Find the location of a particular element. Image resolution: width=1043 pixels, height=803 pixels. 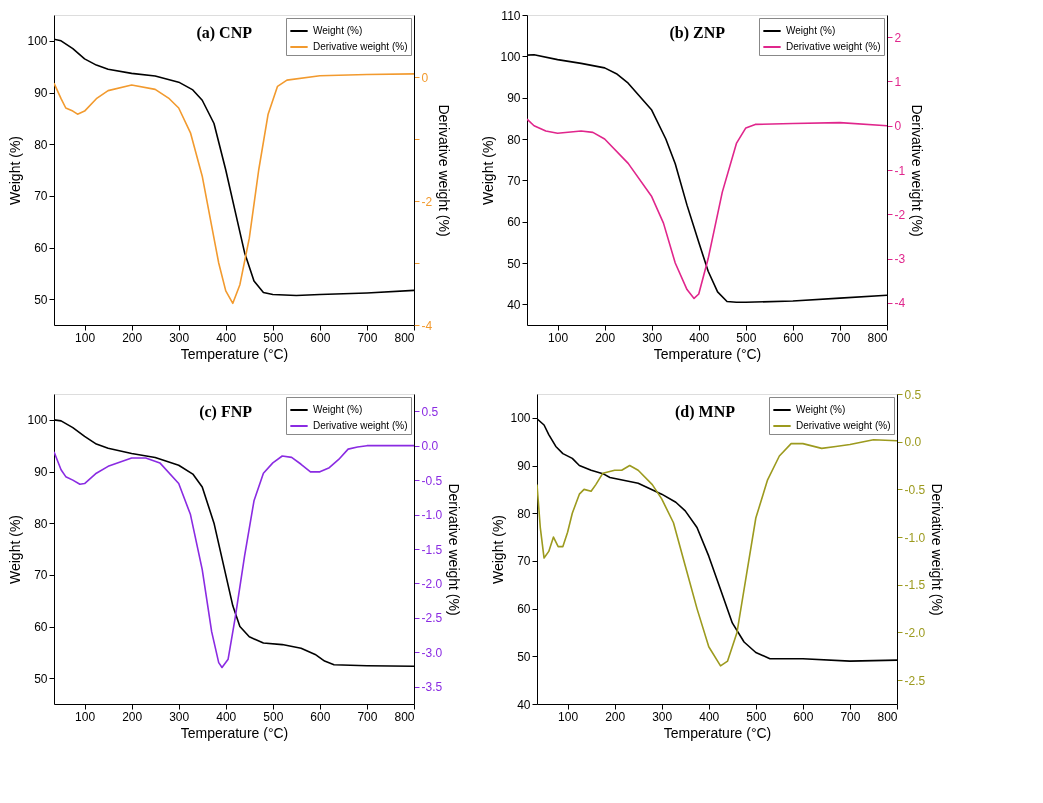

y-tick-label: 110 is located at coordinates (511, 15).